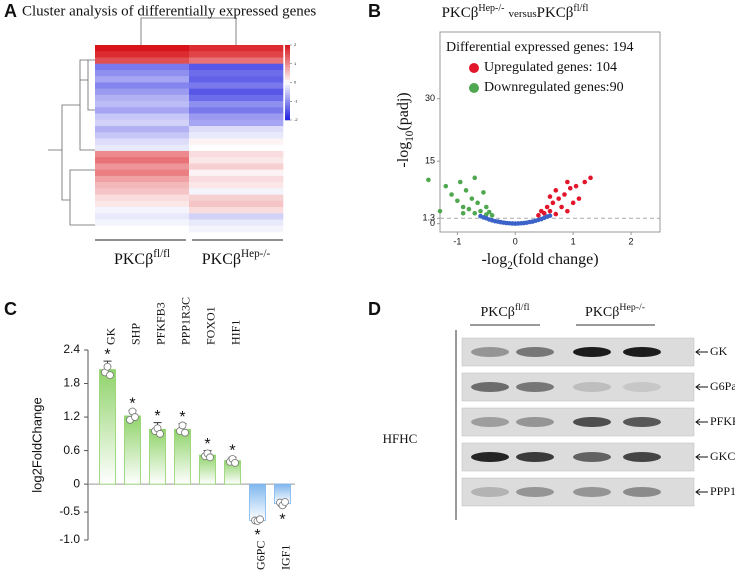  I want to click on title-part: PKCβ, so click(555, 13).